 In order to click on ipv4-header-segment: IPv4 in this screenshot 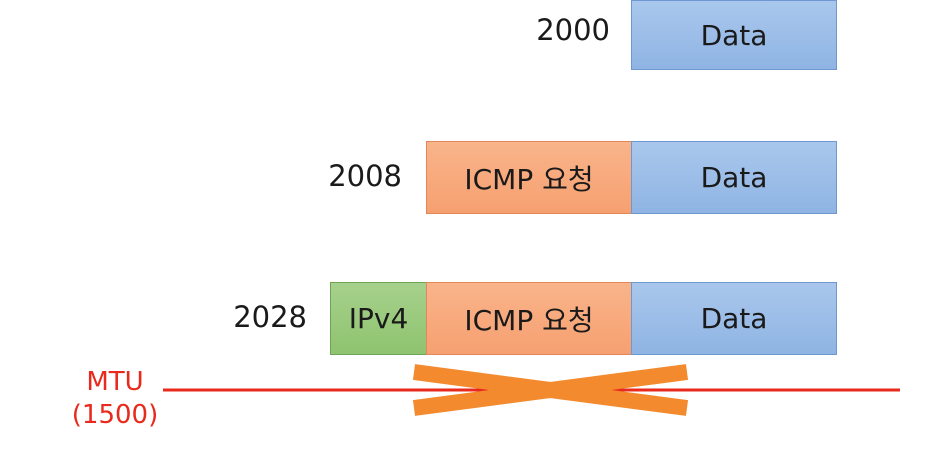, I will do `click(378, 318)`.